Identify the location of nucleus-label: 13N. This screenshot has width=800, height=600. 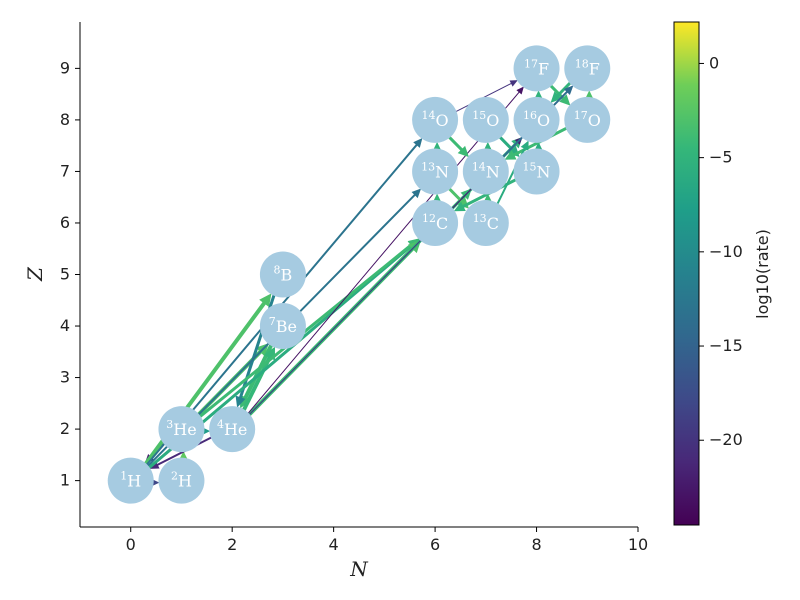
(435, 170).